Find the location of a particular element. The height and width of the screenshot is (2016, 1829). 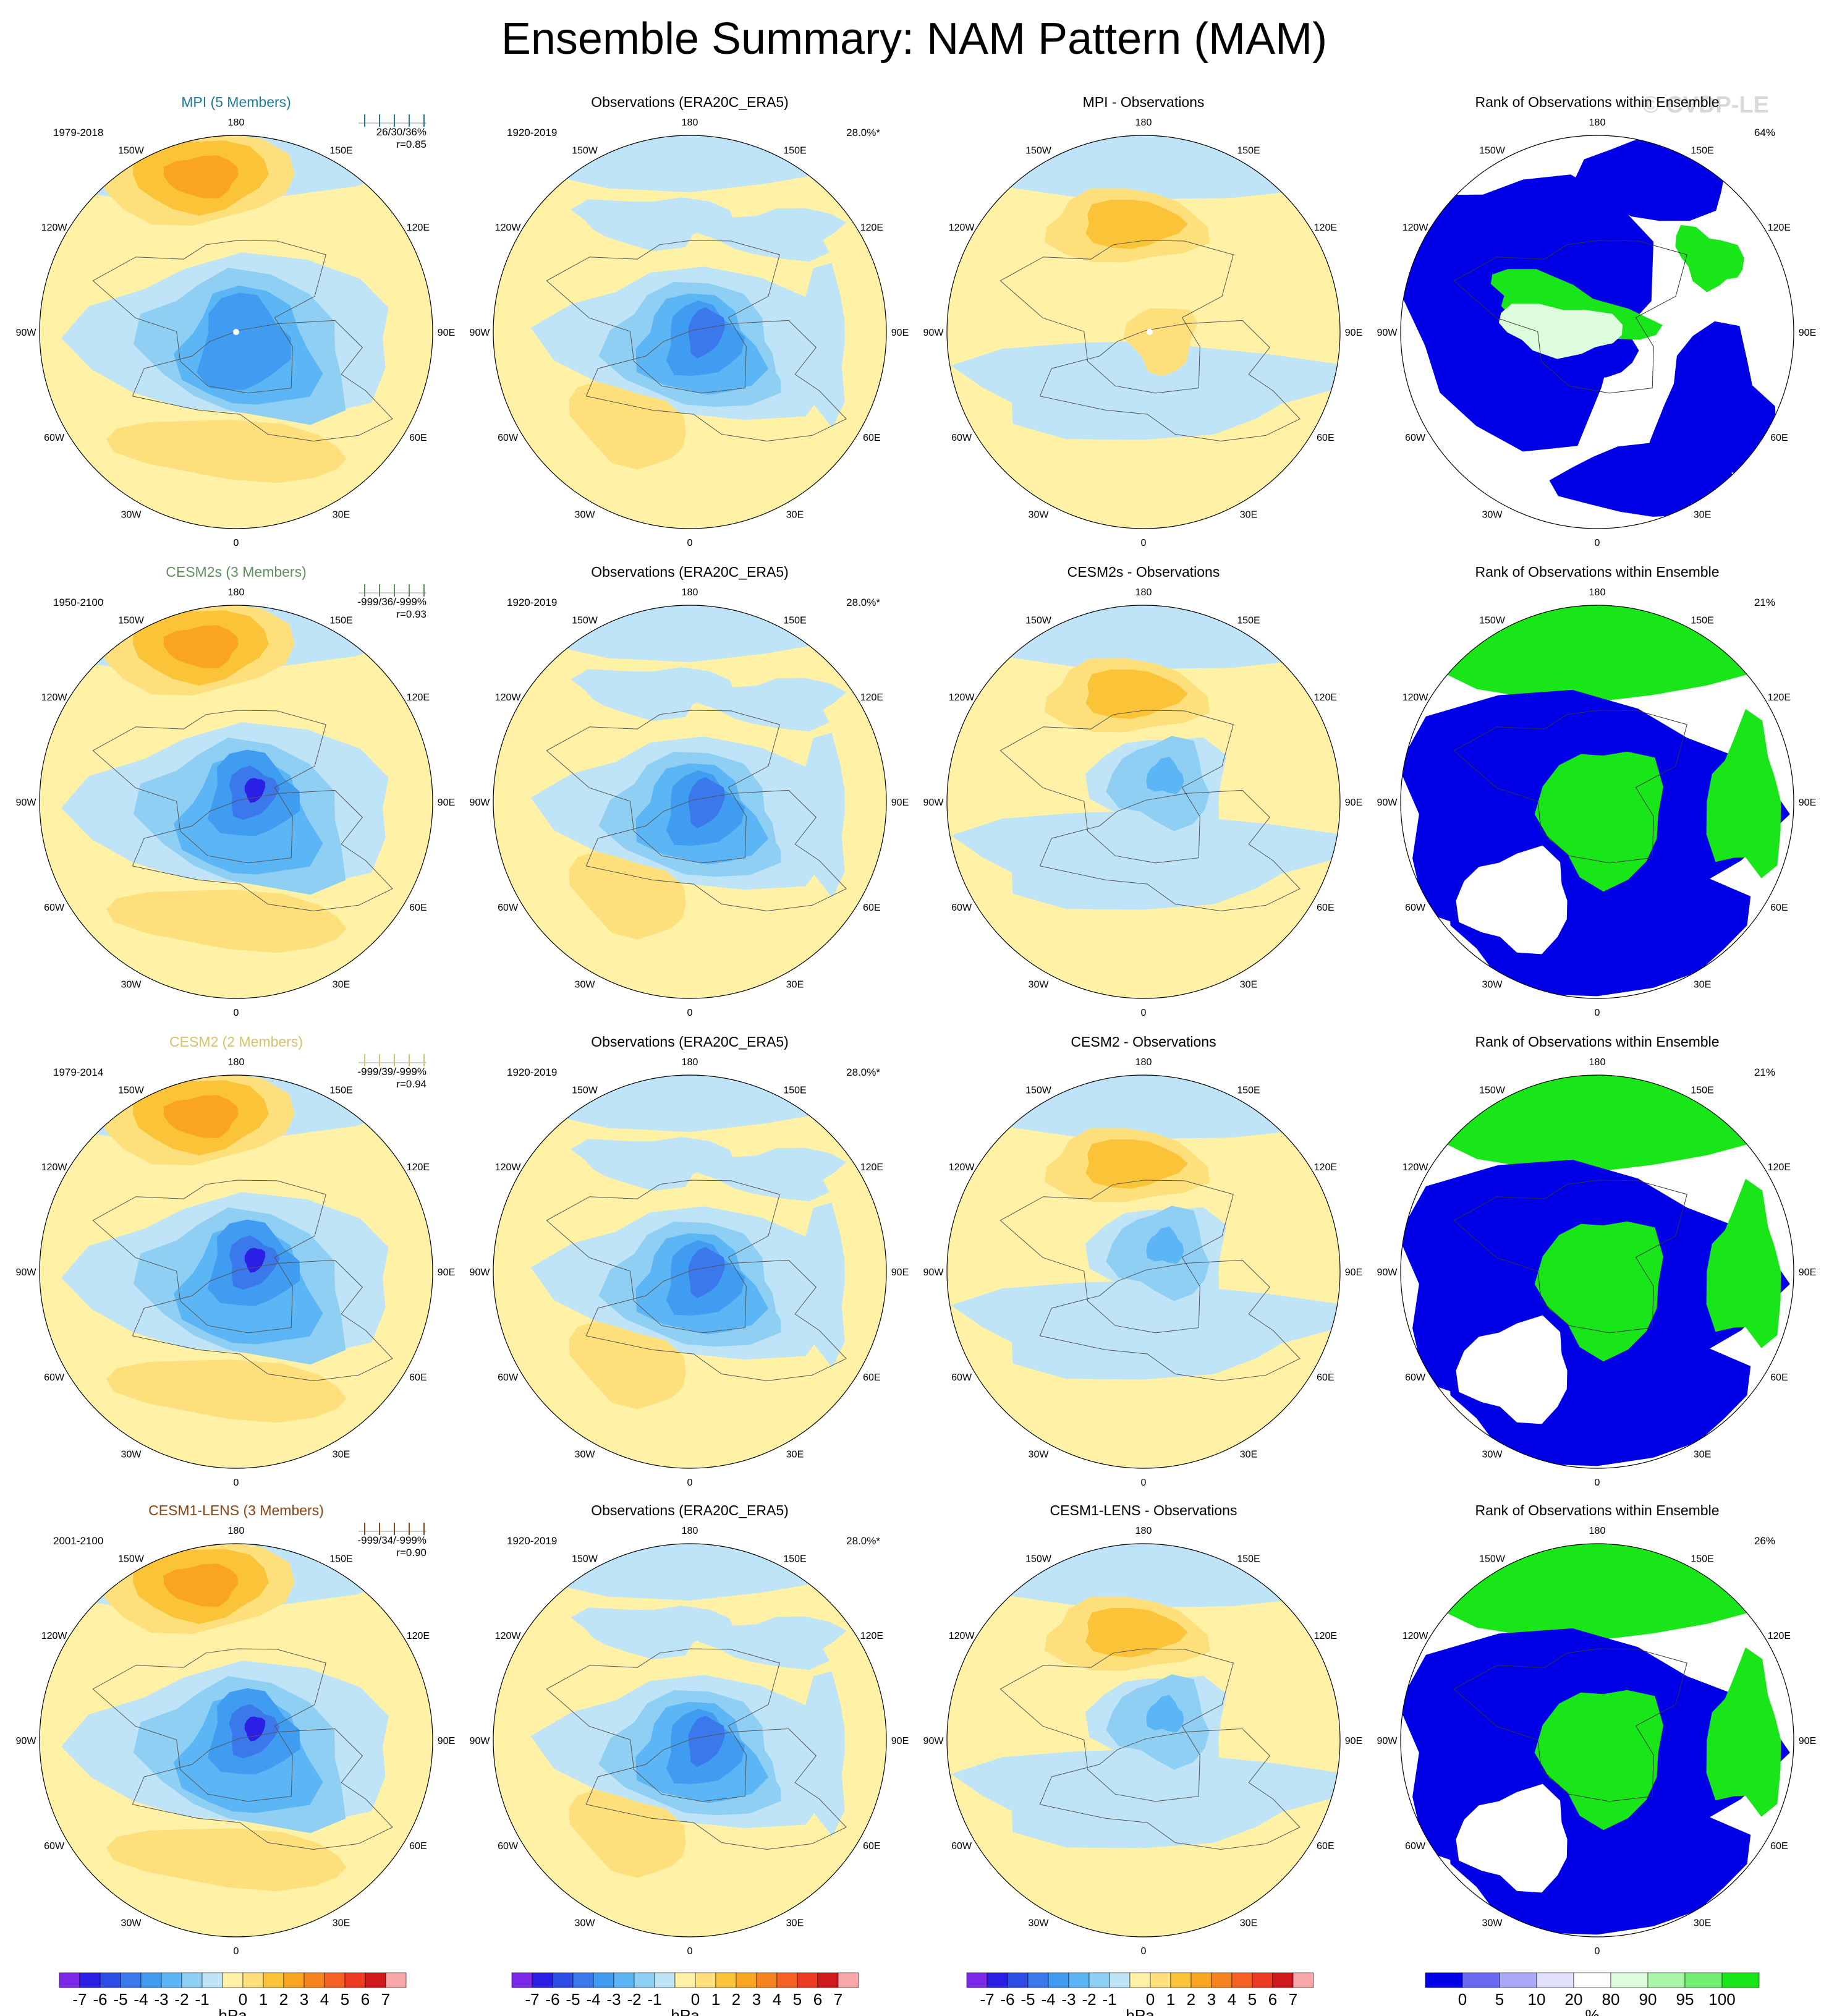

rank-colorbar: 0 5 10 20 80 90 95 100% is located at coordinates (1592, 1994).